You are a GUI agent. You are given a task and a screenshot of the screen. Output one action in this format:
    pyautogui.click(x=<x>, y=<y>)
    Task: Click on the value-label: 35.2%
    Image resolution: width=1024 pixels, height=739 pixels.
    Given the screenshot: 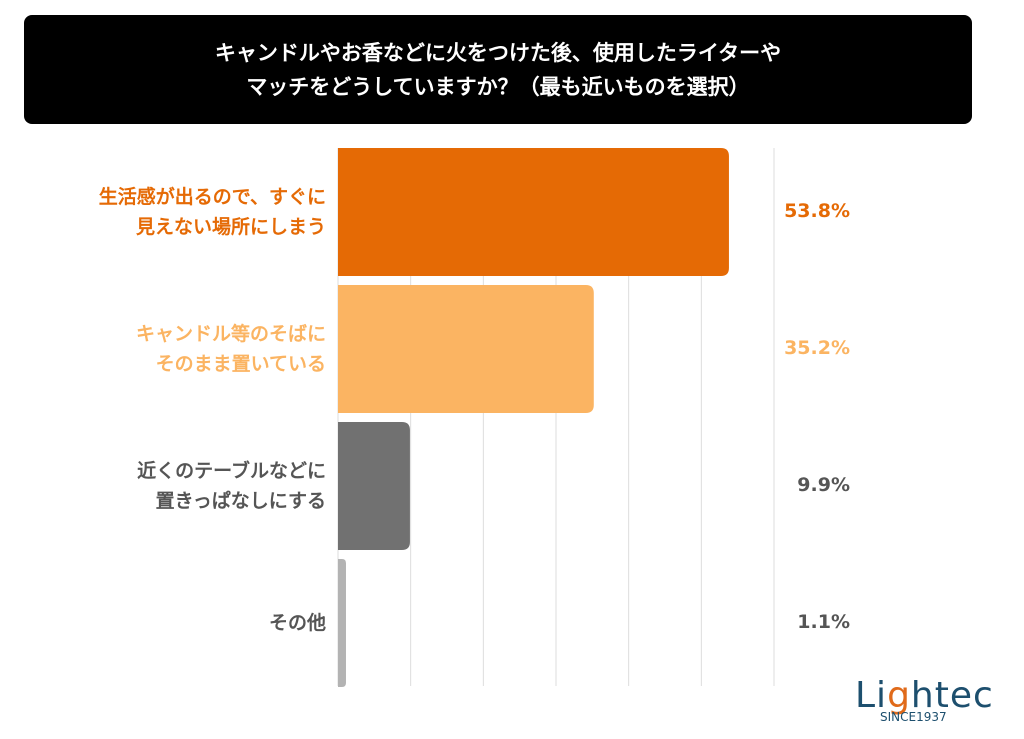 What is the action you would take?
    pyautogui.click(x=817, y=348)
    